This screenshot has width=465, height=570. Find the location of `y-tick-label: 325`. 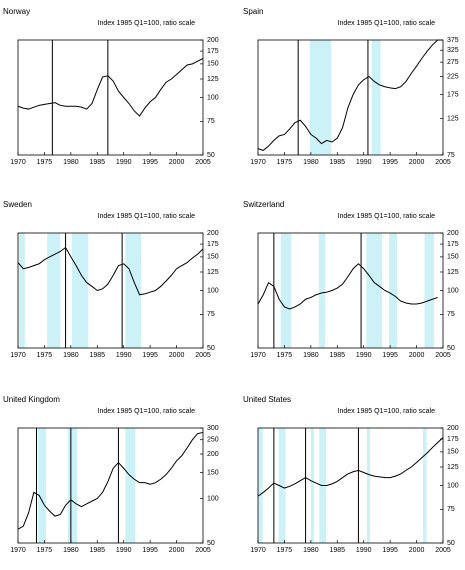

y-tick-label: 325 is located at coordinates (453, 50).